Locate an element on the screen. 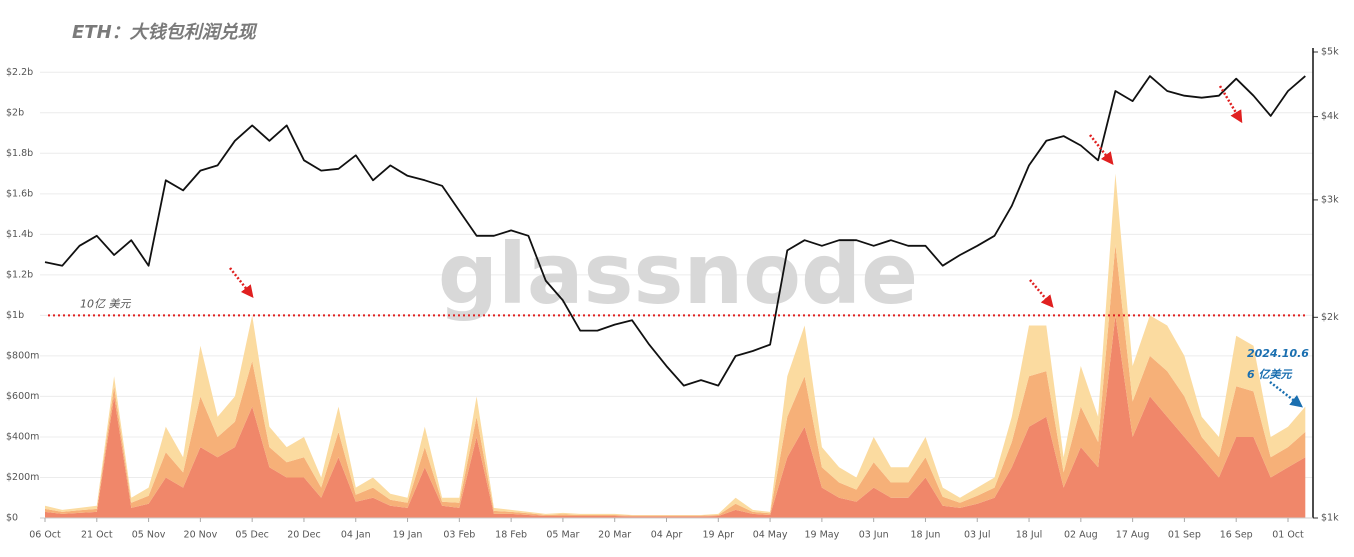  y2-tick-label: $4k is located at coordinates (1330, 116).